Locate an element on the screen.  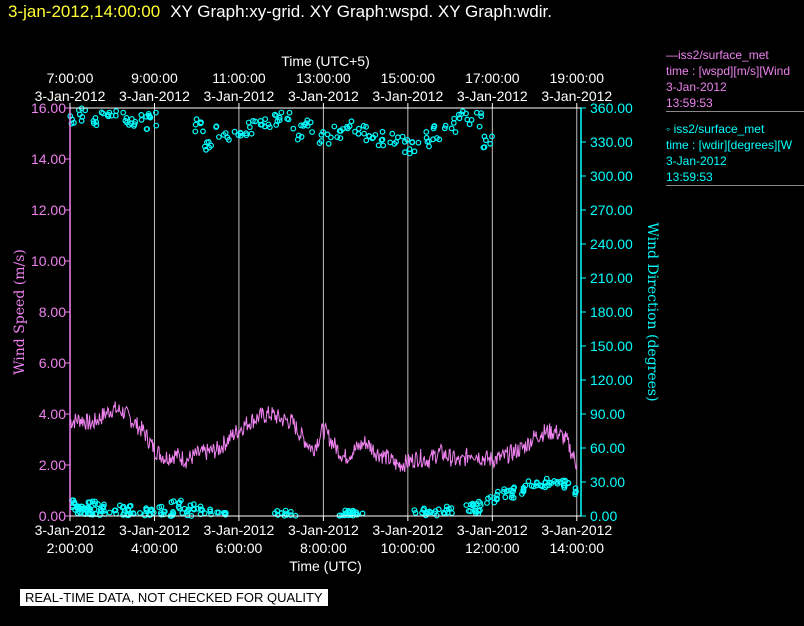
x-top-tick-time-label: 15:00:00 is located at coordinates (408, 78).